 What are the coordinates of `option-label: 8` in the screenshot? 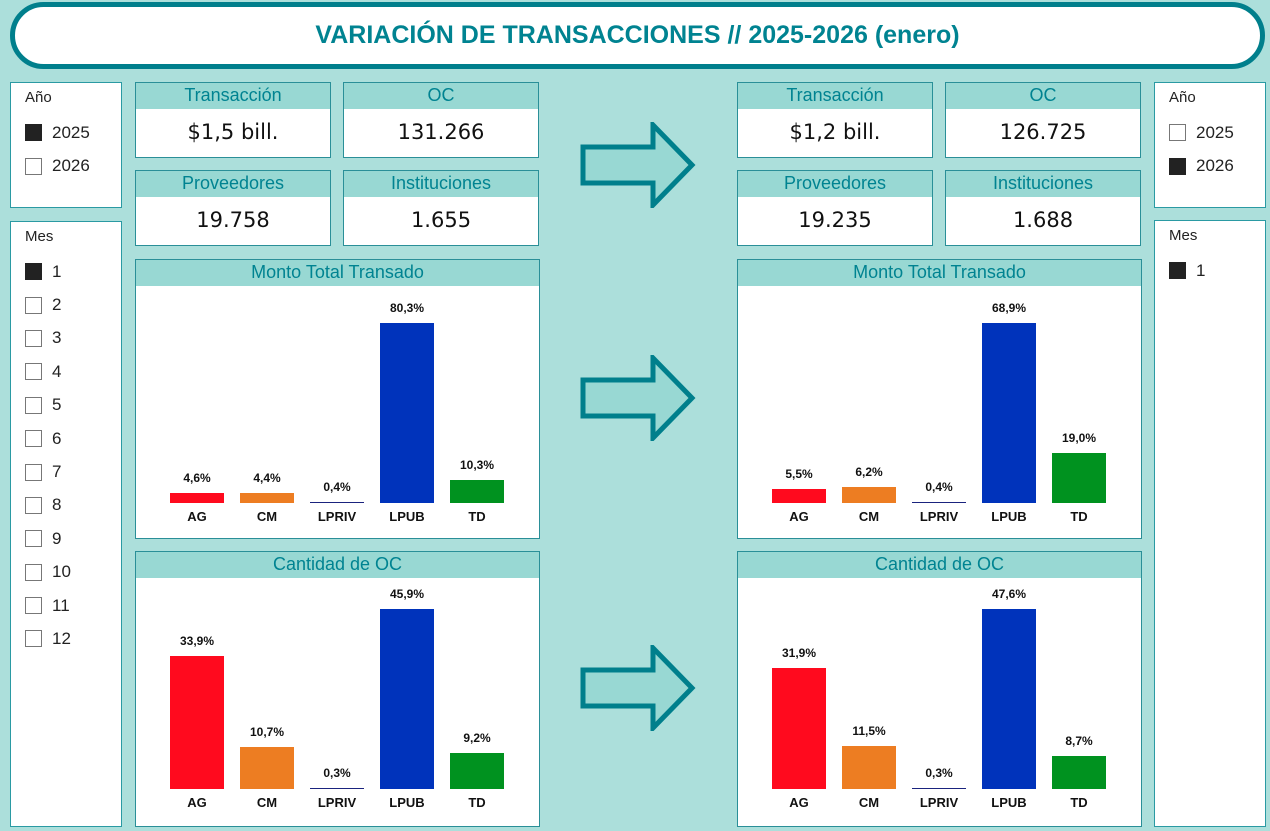 It's located at (57, 505).